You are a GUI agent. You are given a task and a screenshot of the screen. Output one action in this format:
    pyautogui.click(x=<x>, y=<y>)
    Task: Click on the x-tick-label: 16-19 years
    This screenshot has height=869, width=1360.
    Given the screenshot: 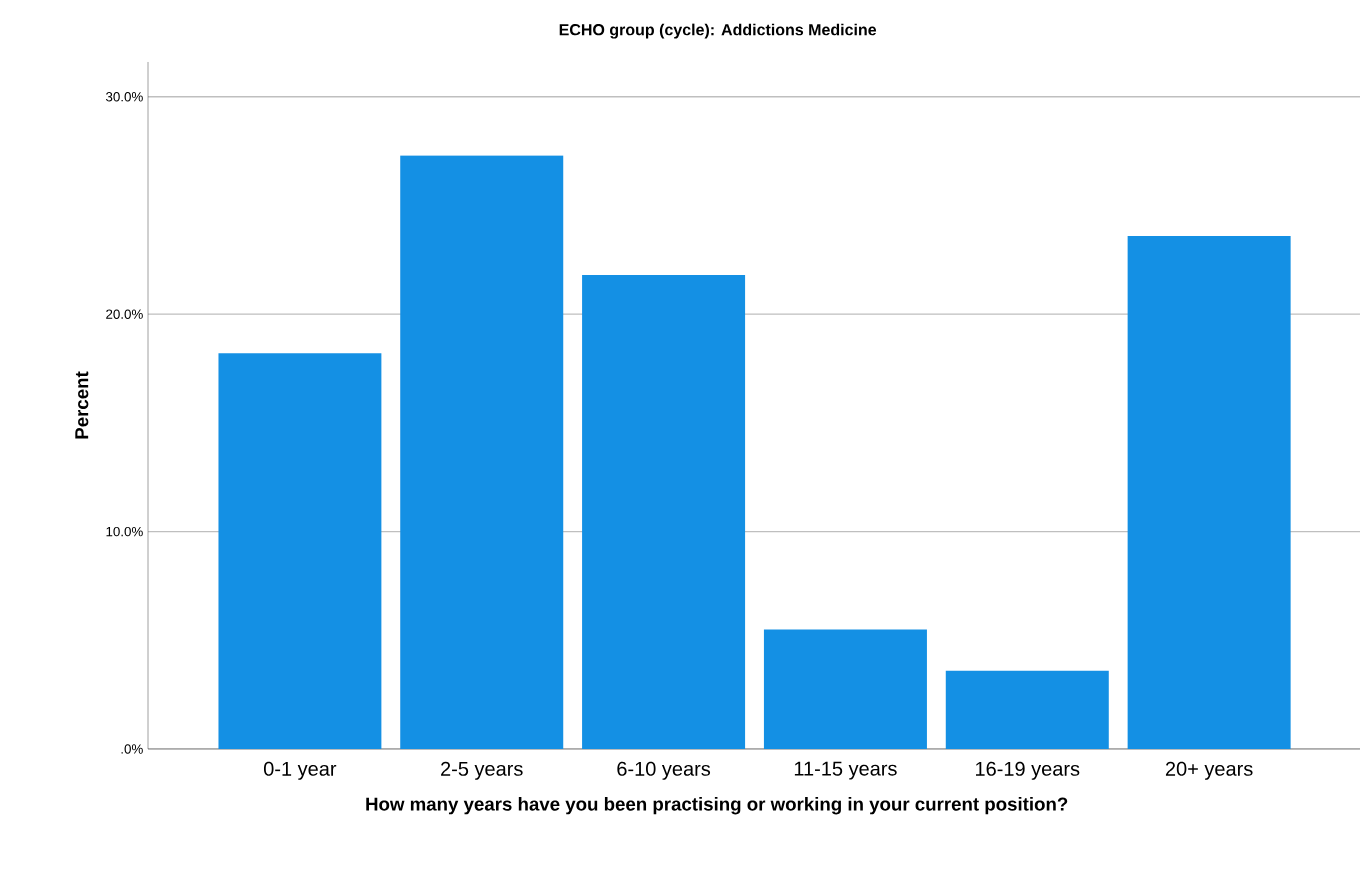 What is the action you would take?
    pyautogui.click(x=1028, y=770)
    